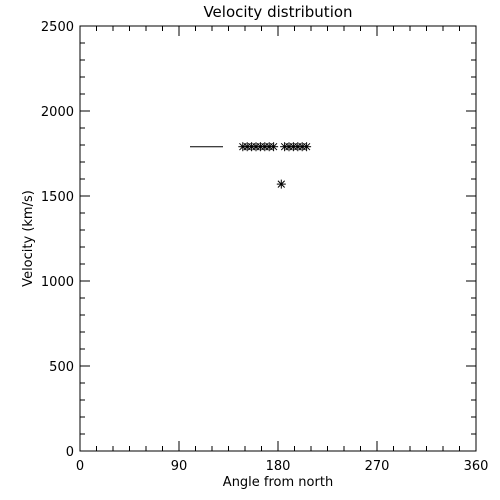 The height and width of the screenshot is (500, 500). What do you see at coordinates (476, 466) in the screenshot?
I see `x-tick-label: 360` at bounding box center [476, 466].